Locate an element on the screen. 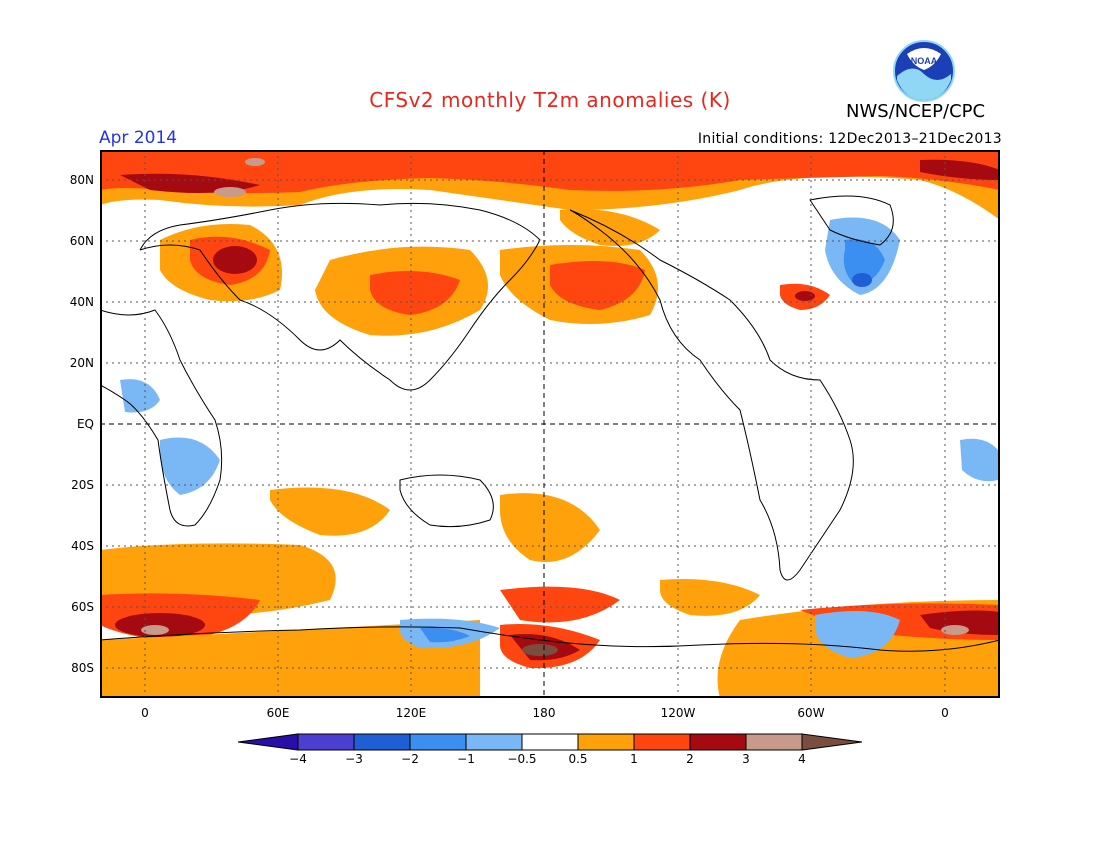  colorbar-label: 2 is located at coordinates (690, 759).